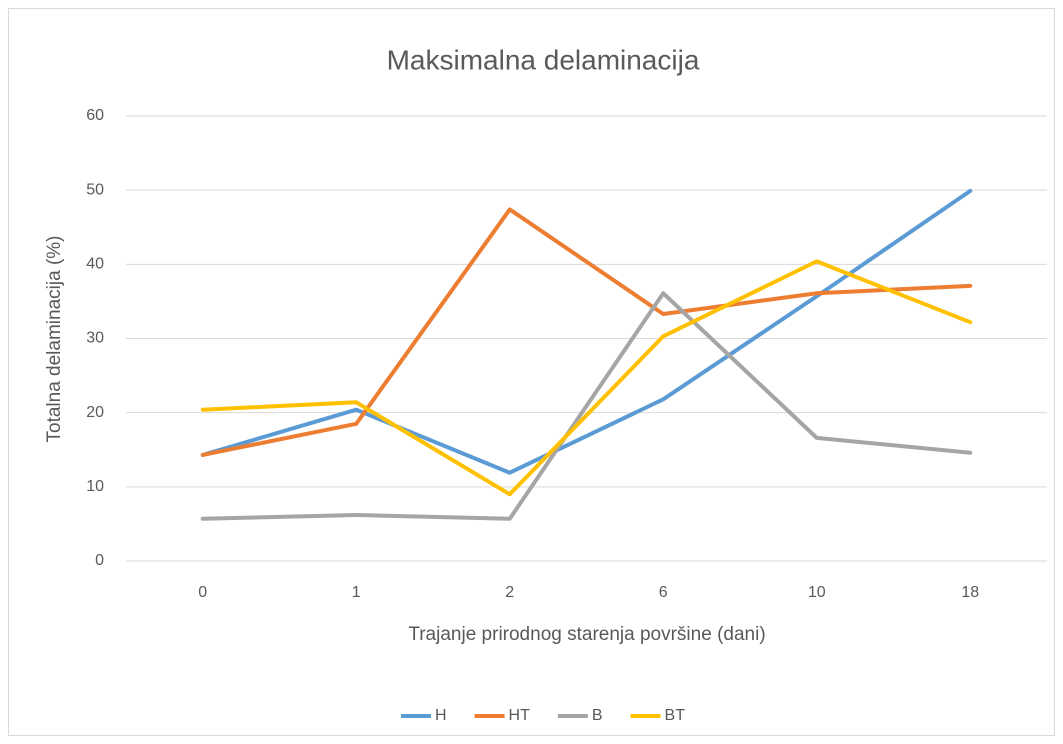 Image resolution: width=1063 pixels, height=744 pixels. Describe the element at coordinates (54, 339) in the screenshot. I see `y-axis-label: Totalna delaminacija (%)` at that location.